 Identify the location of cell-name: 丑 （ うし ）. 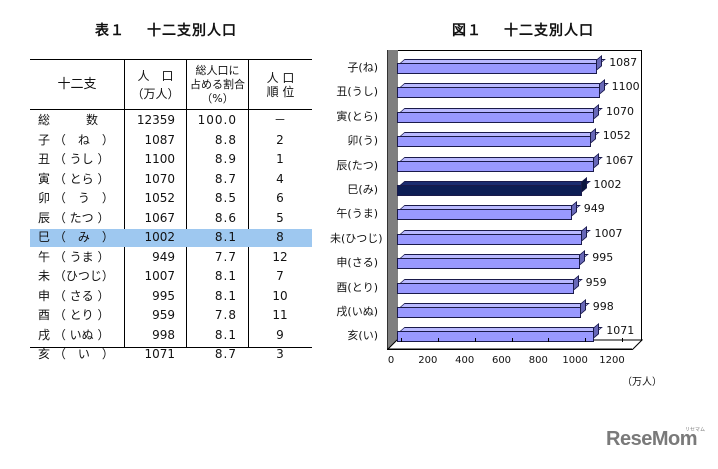
(74, 159).